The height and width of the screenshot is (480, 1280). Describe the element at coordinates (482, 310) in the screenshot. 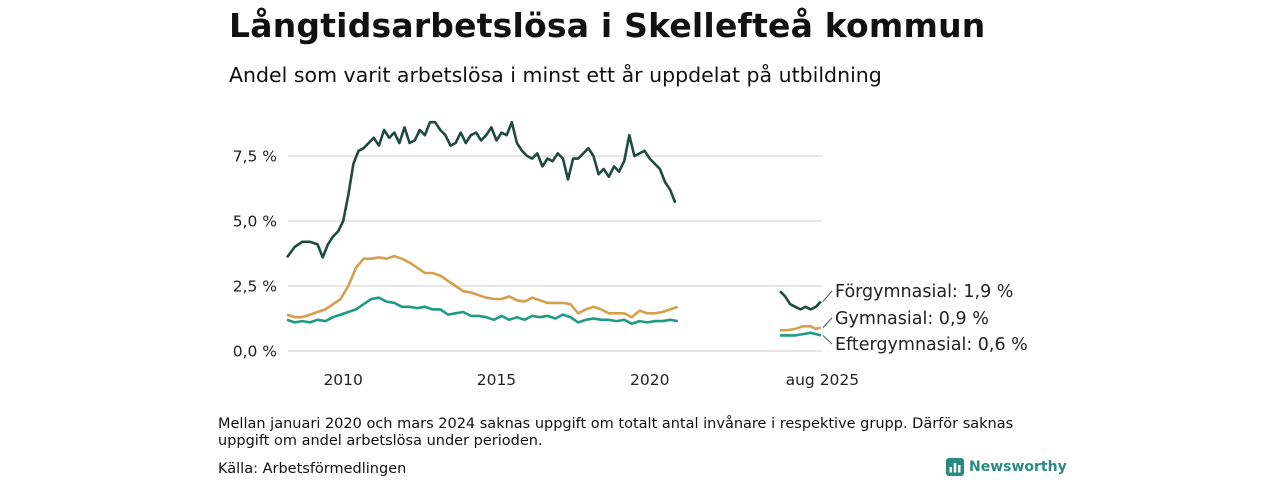

I see `series-line-eftergymnasial` at that location.